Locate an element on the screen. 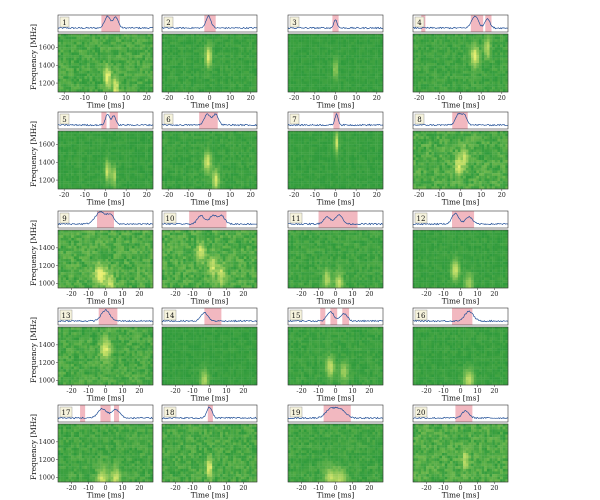 The width and height of the screenshot is (600, 500). x-tick-label: -10 is located at coordinates (189, 98).